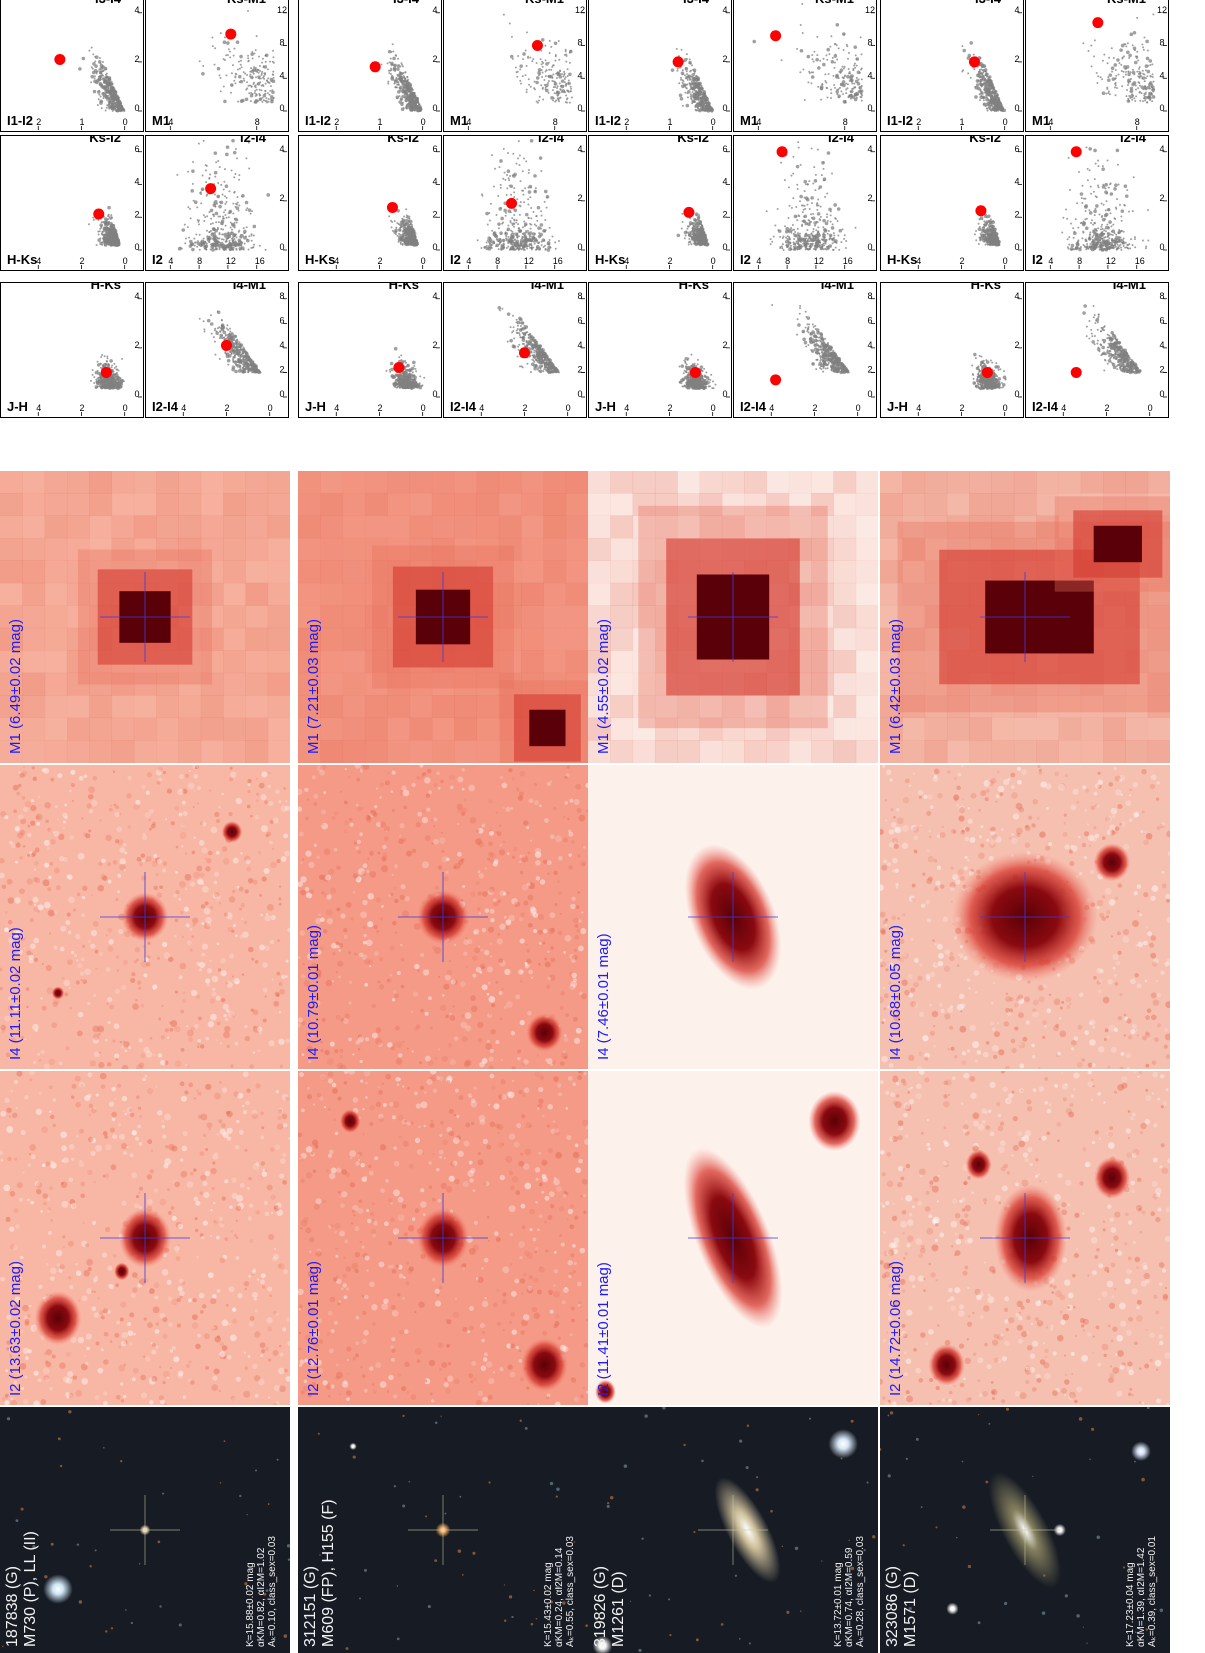  What do you see at coordinates (1045, 406) in the screenshot?
I see `y-axis-label: I2-I4` at bounding box center [1045, 406].